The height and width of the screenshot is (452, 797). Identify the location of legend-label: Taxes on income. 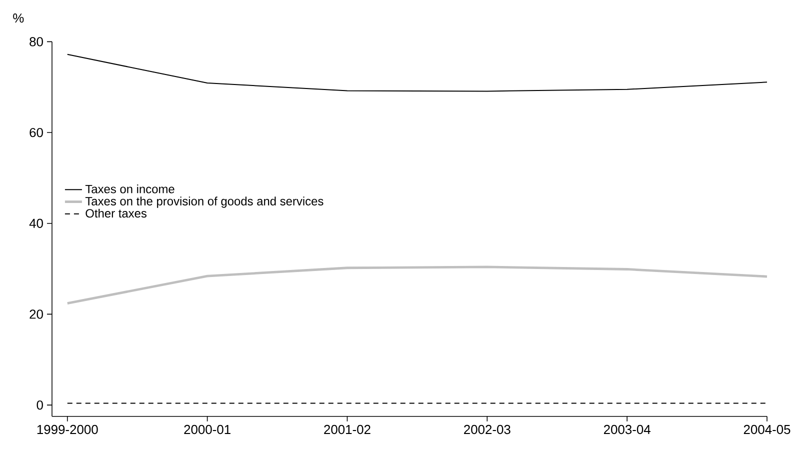
(129, 189).